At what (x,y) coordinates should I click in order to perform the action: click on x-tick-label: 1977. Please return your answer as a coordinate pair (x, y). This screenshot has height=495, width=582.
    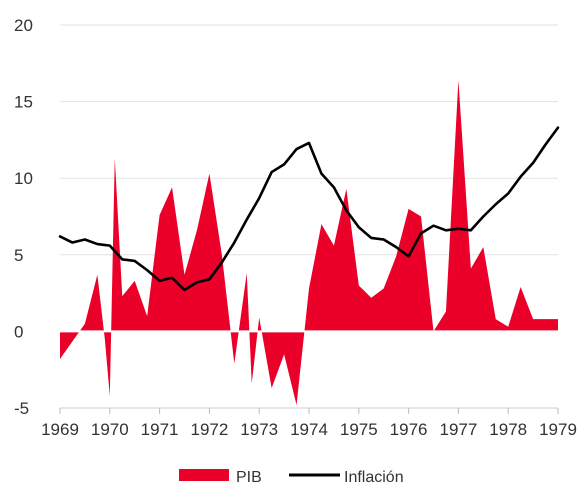
    Looking at the image, I should click on (458, 429).